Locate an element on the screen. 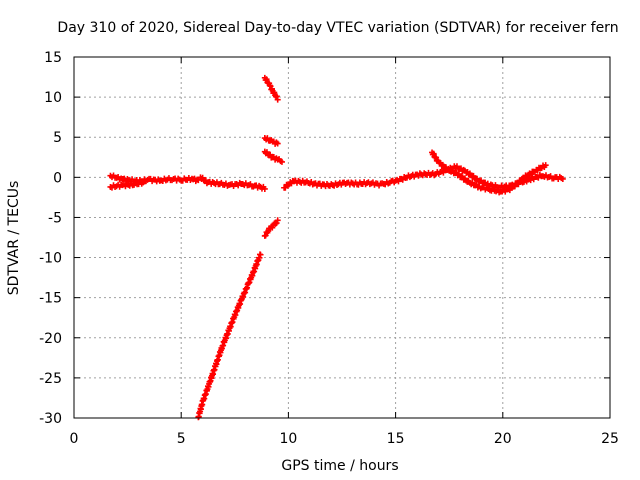 The image size is (640, 480). x-tick-label: 5 is located at coordinates (181, 439).